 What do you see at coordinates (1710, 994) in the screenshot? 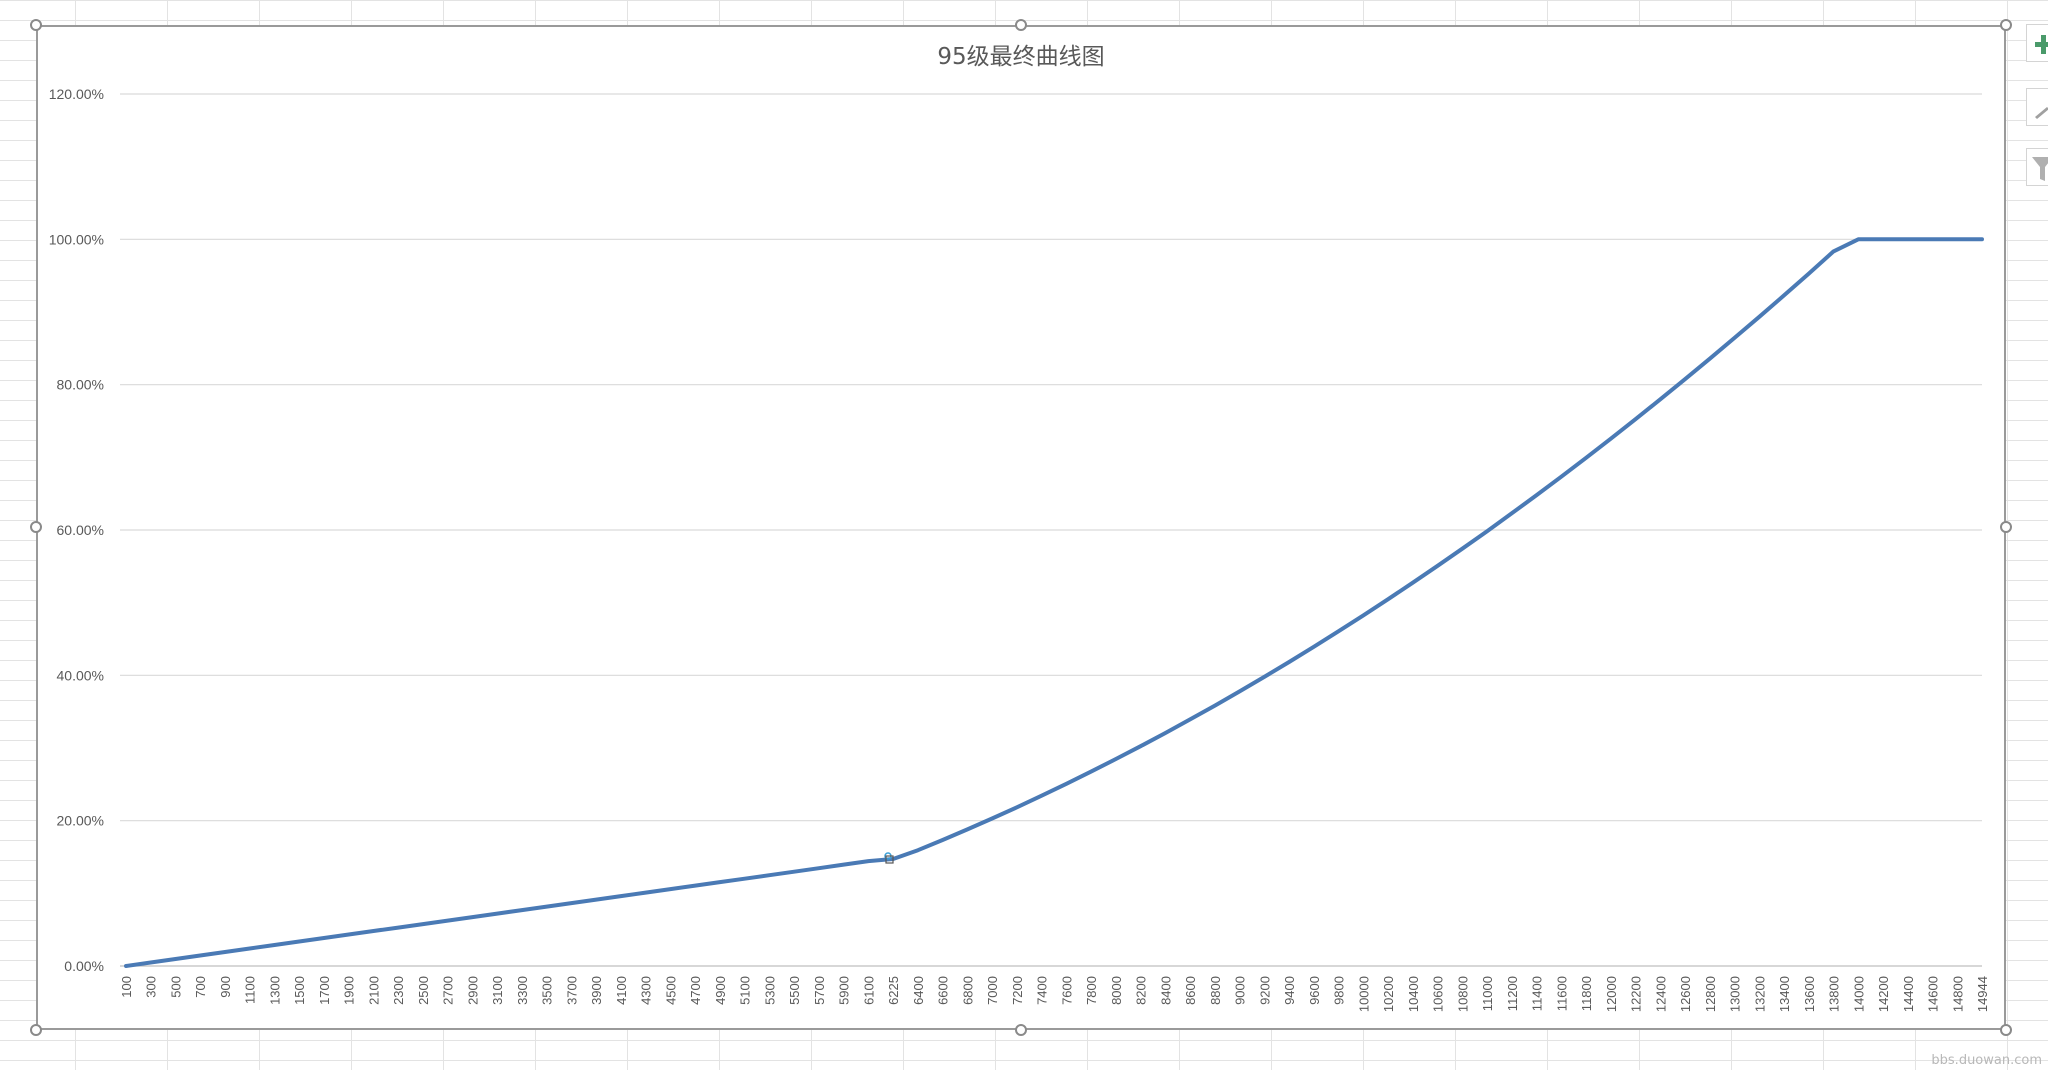
I see `x-tick-label: 12800` at bounding box center [1710, 994].